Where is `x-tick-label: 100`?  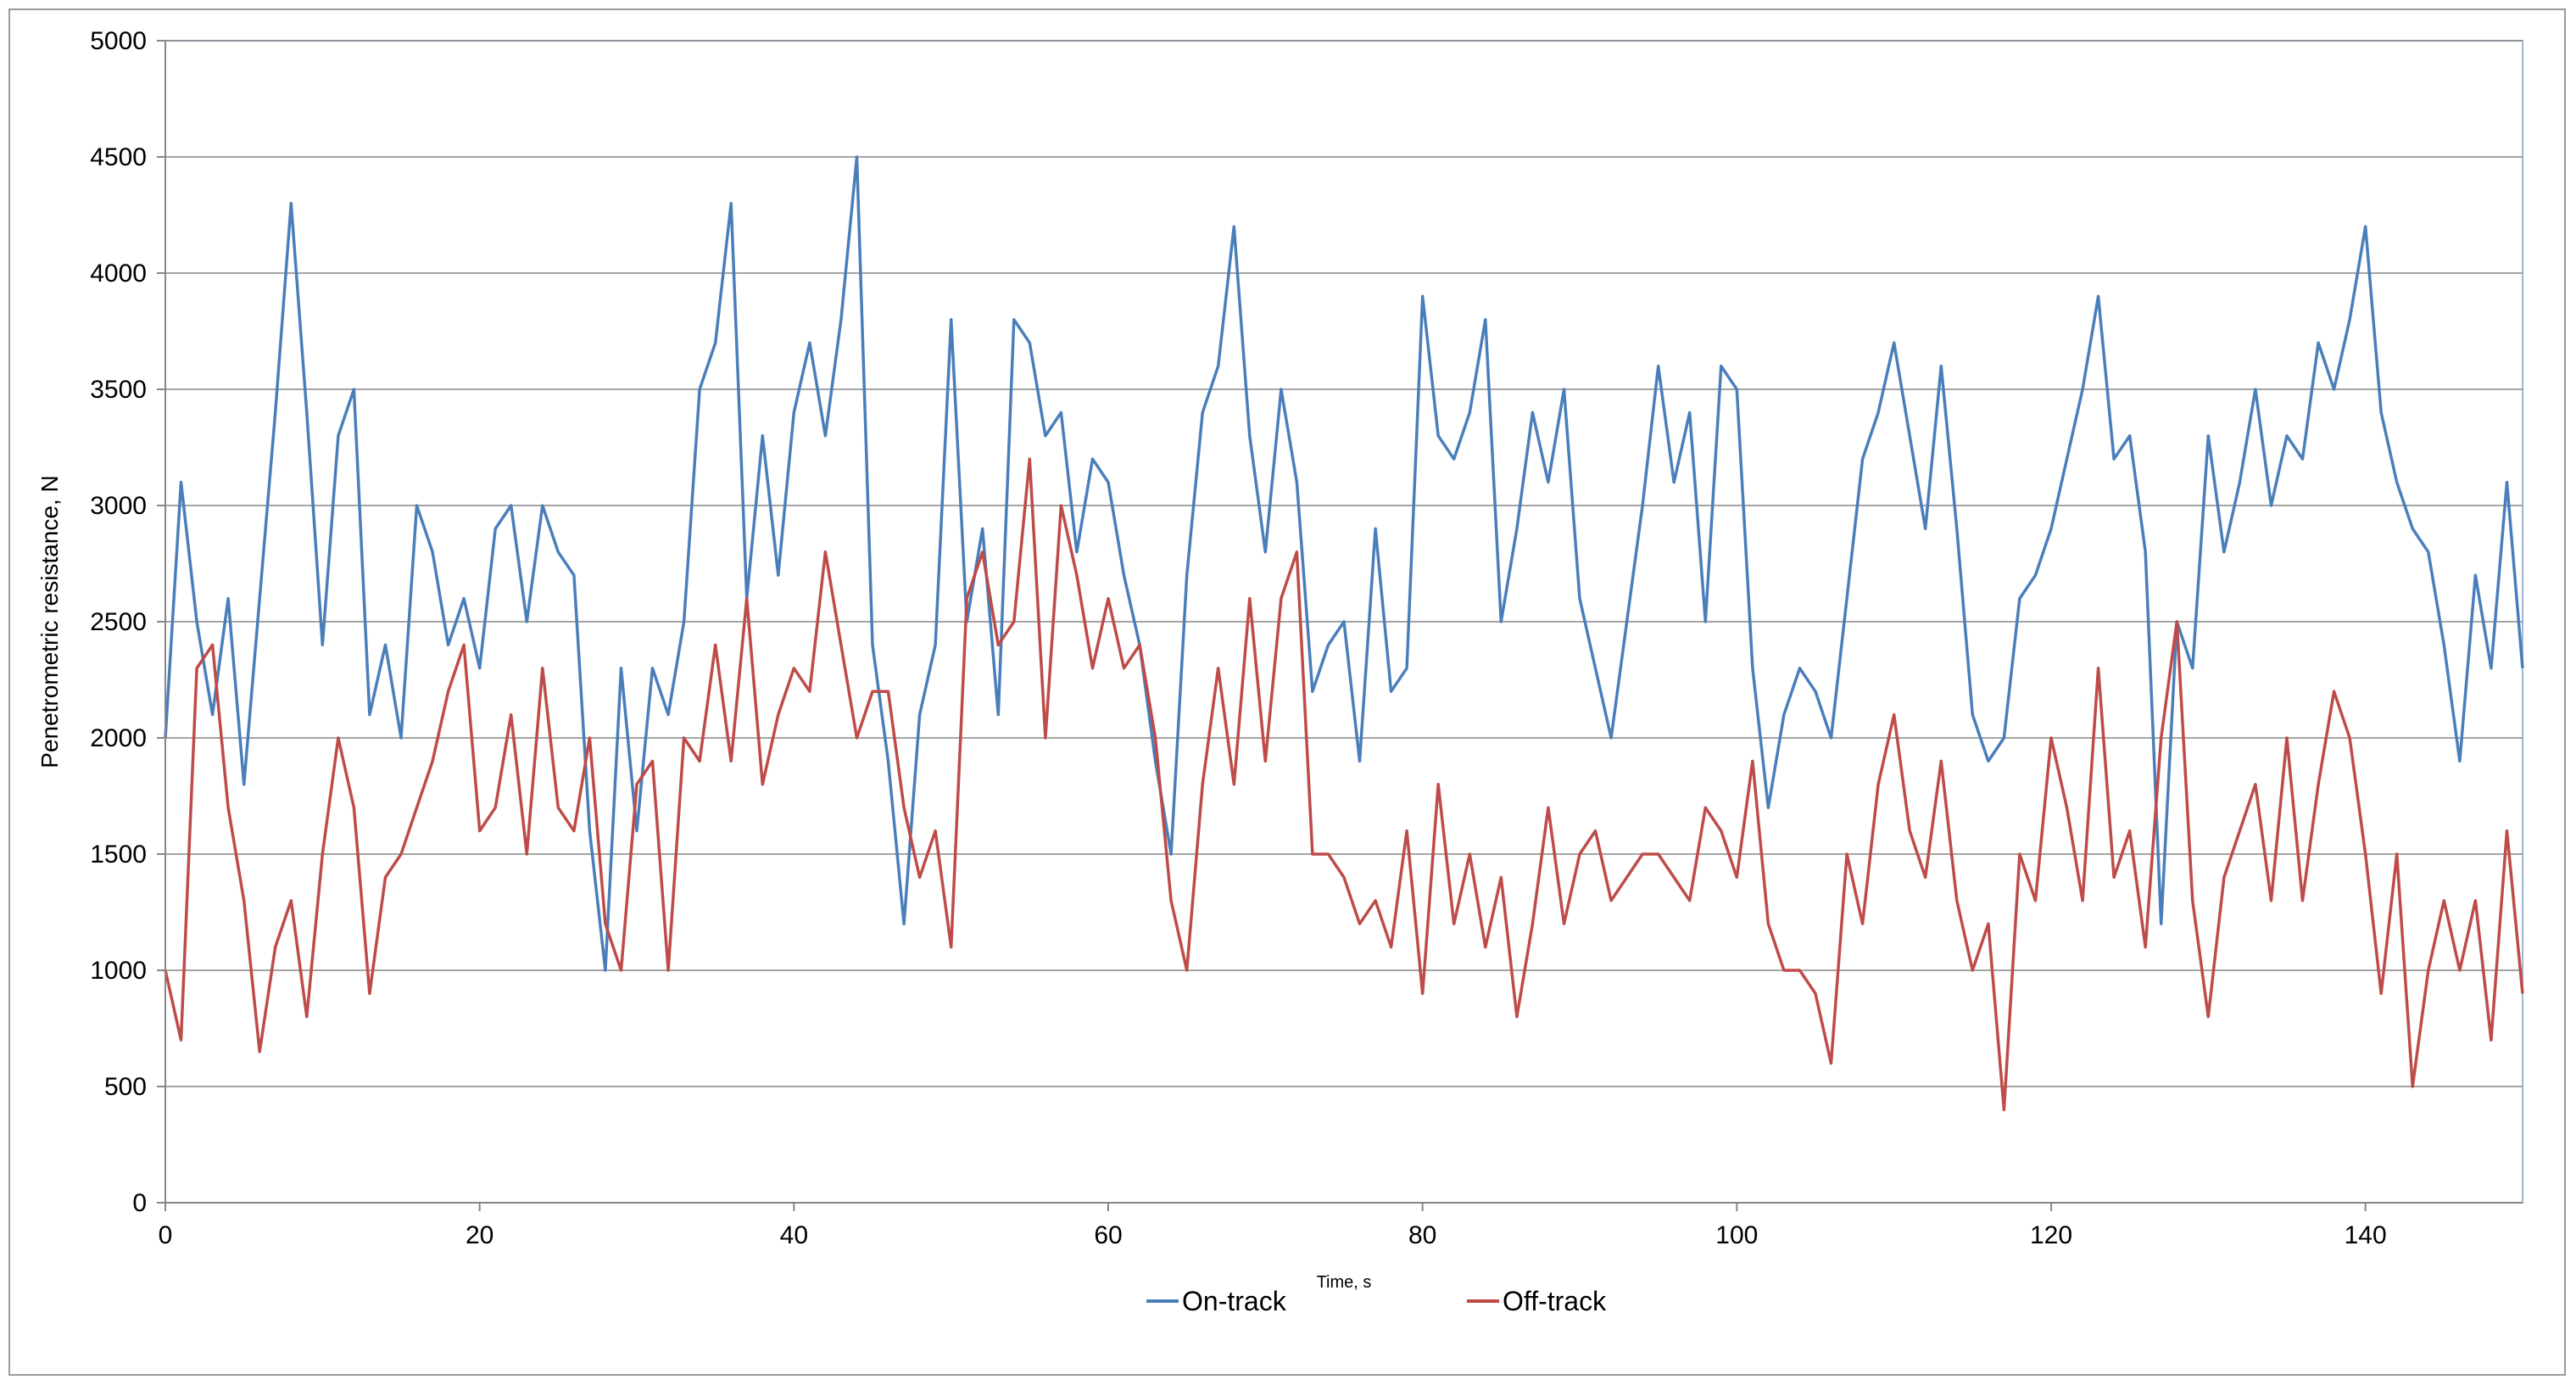
x-tick-label: 100 is located at coordinates (1736, 1235).